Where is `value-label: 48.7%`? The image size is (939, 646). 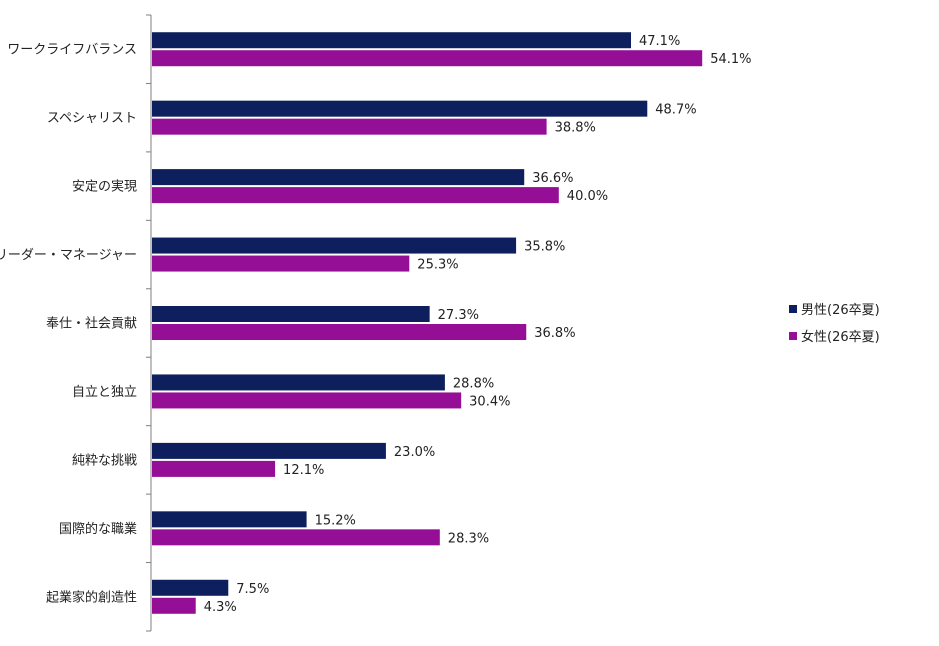 value-label: 48.7% is located at coordinates (675, 110).